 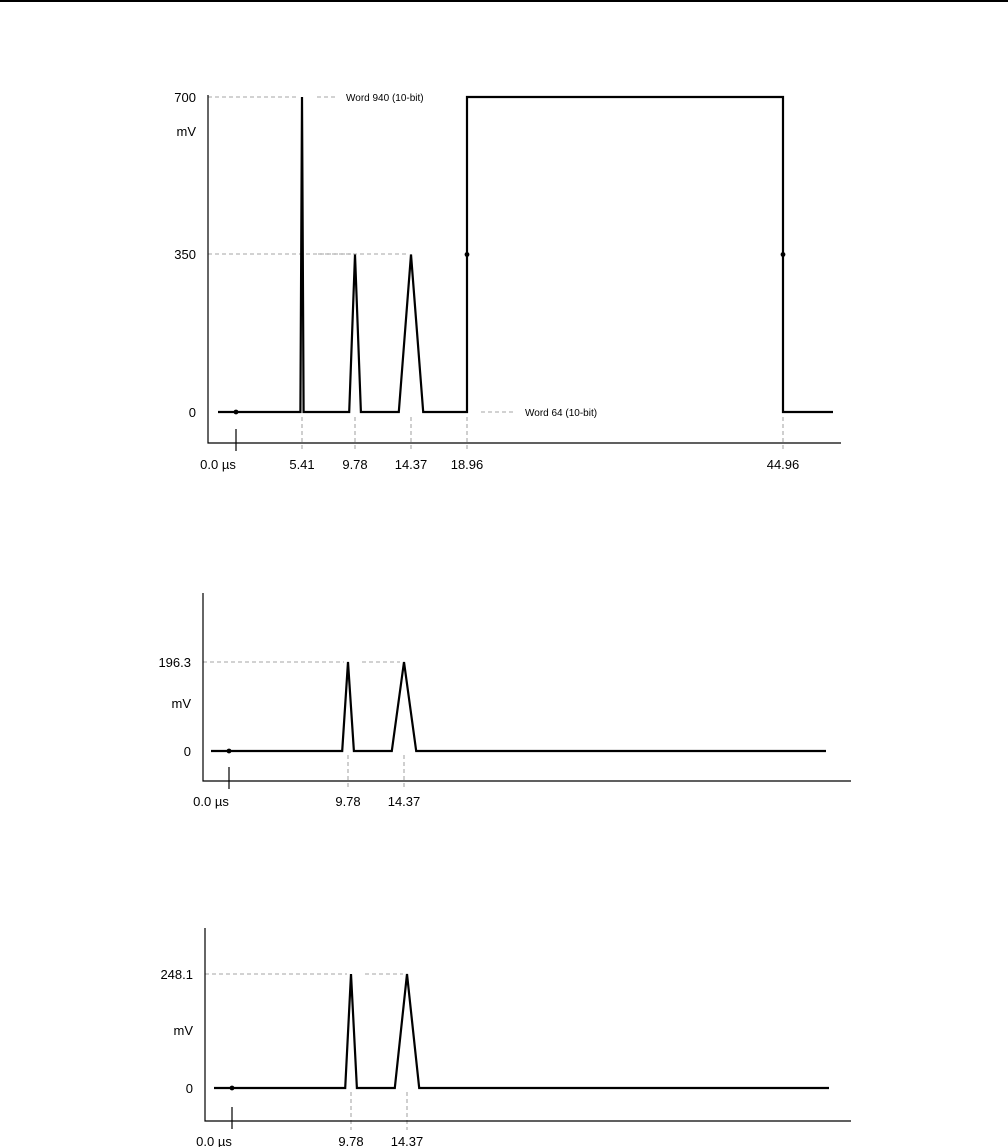 I want to click on page-top-rule, so click(x=504, y=1).